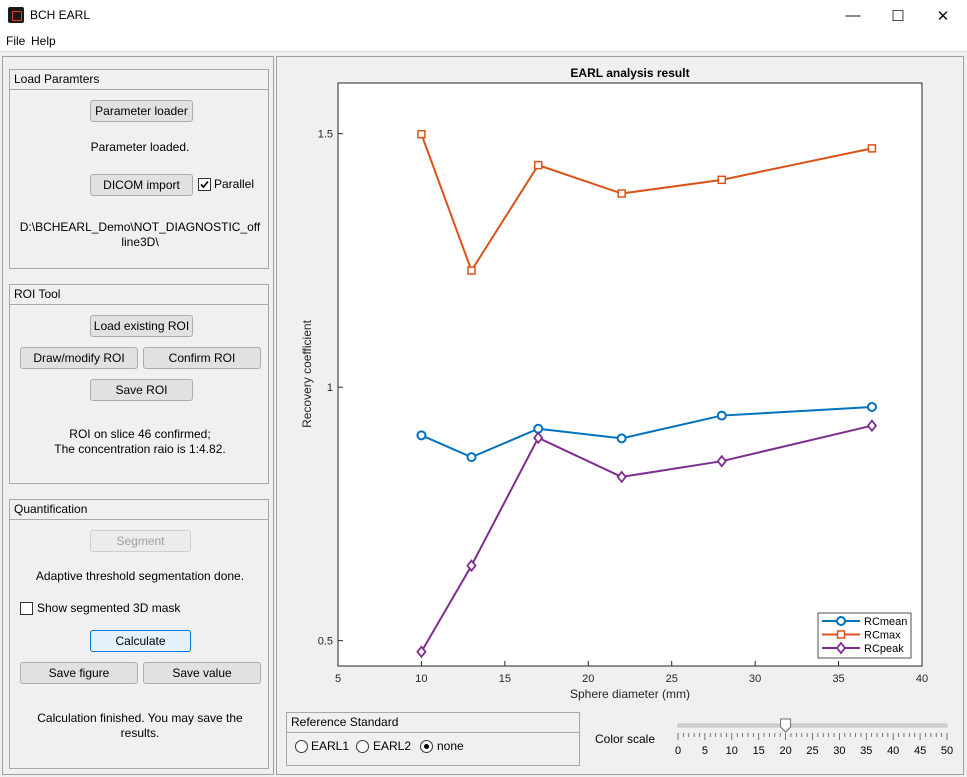  What do you see at coordinates (140, 449) in the screenshot?
I see `roi-status-line2: The concentration raio is 1:4.82.` at bounding box center [140, 449].